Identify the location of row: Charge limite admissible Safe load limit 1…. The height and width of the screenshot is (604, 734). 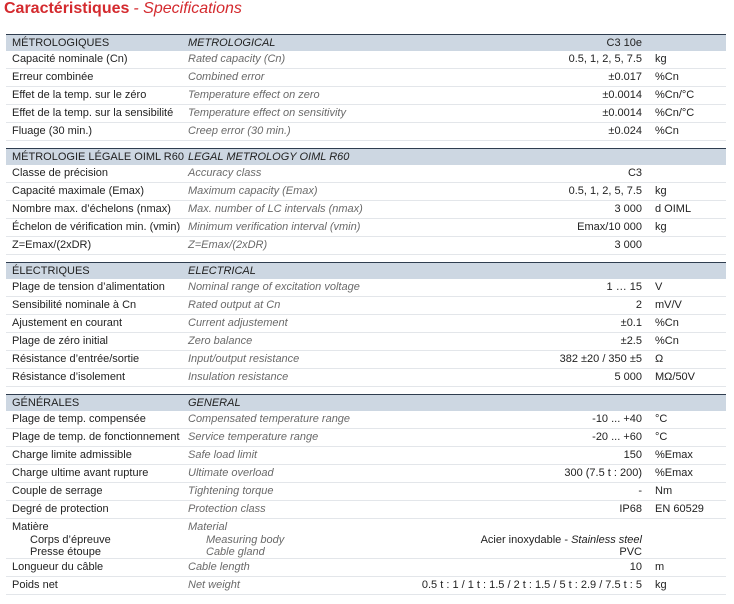
(366, 456).